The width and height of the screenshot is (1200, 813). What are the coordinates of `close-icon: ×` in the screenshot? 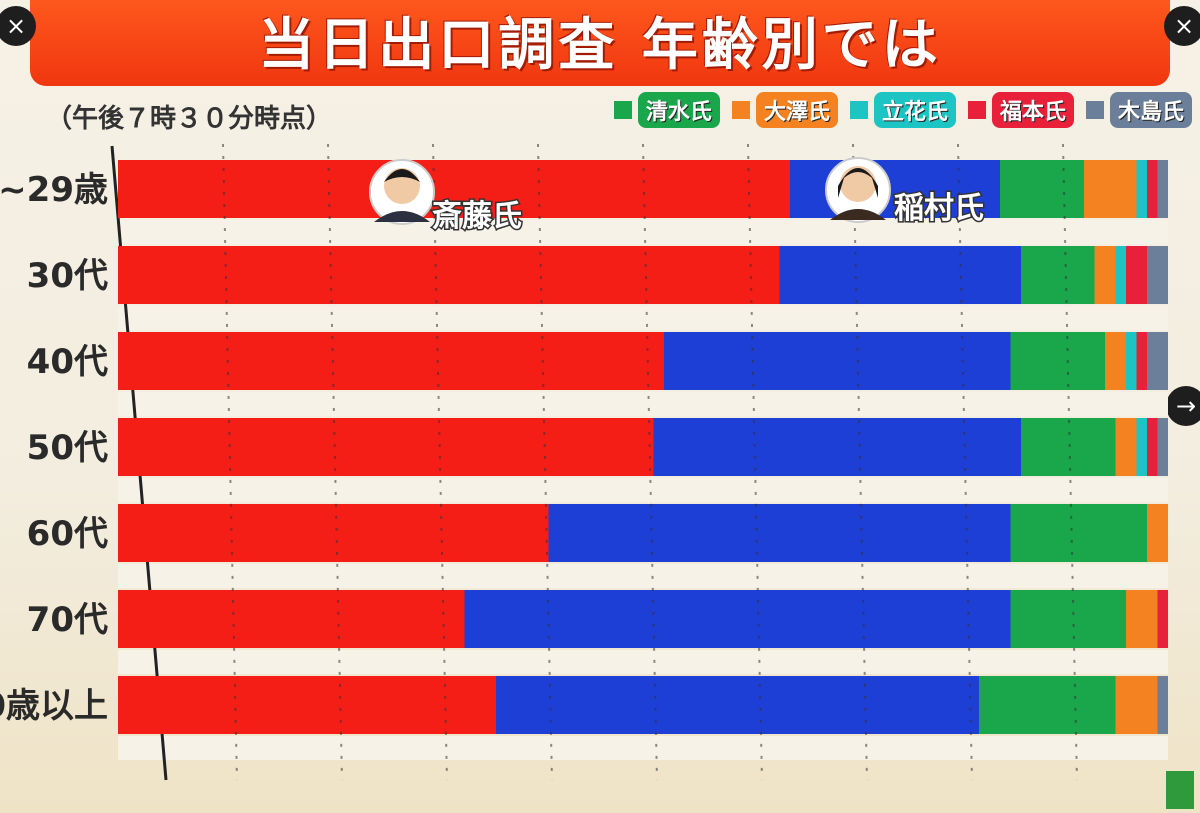 It's located at (18, 26).